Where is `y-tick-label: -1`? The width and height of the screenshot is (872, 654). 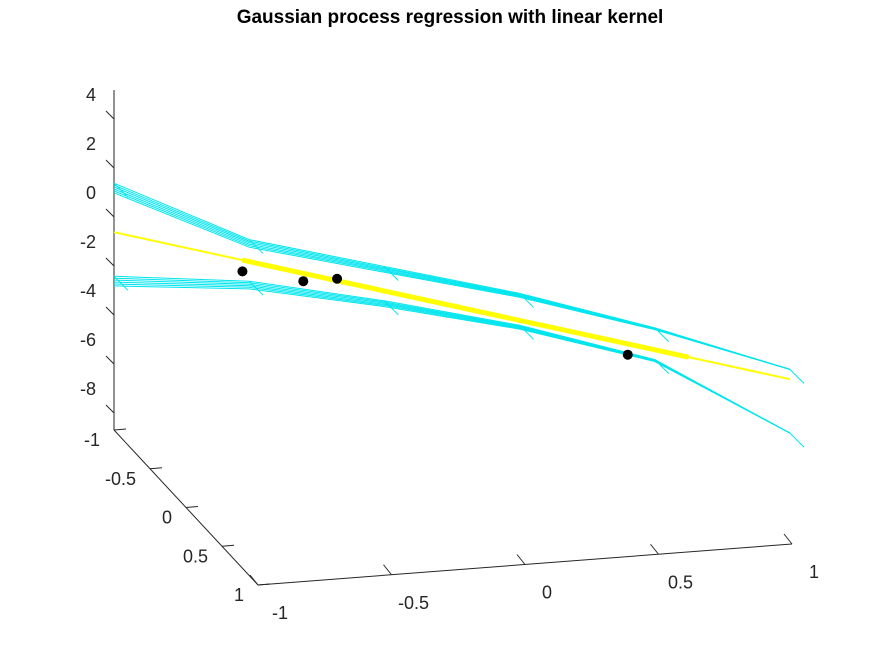
y-tick-label: -1 is located at coordinates (92, 440).